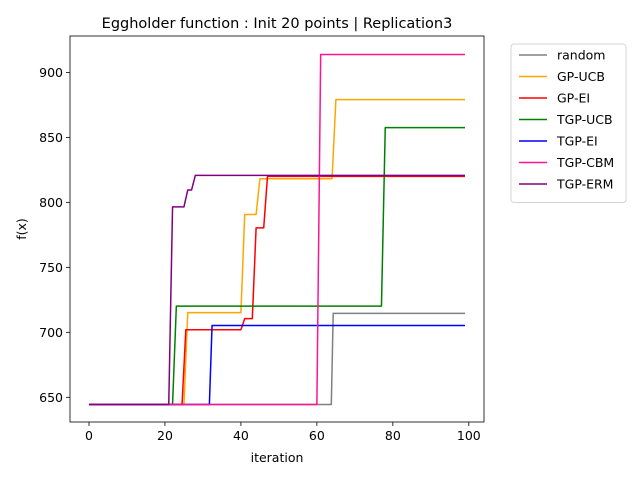 The width and height of the screenshot is (640, 480). I want to click on x-tick-label: 20, so click(165, 435).